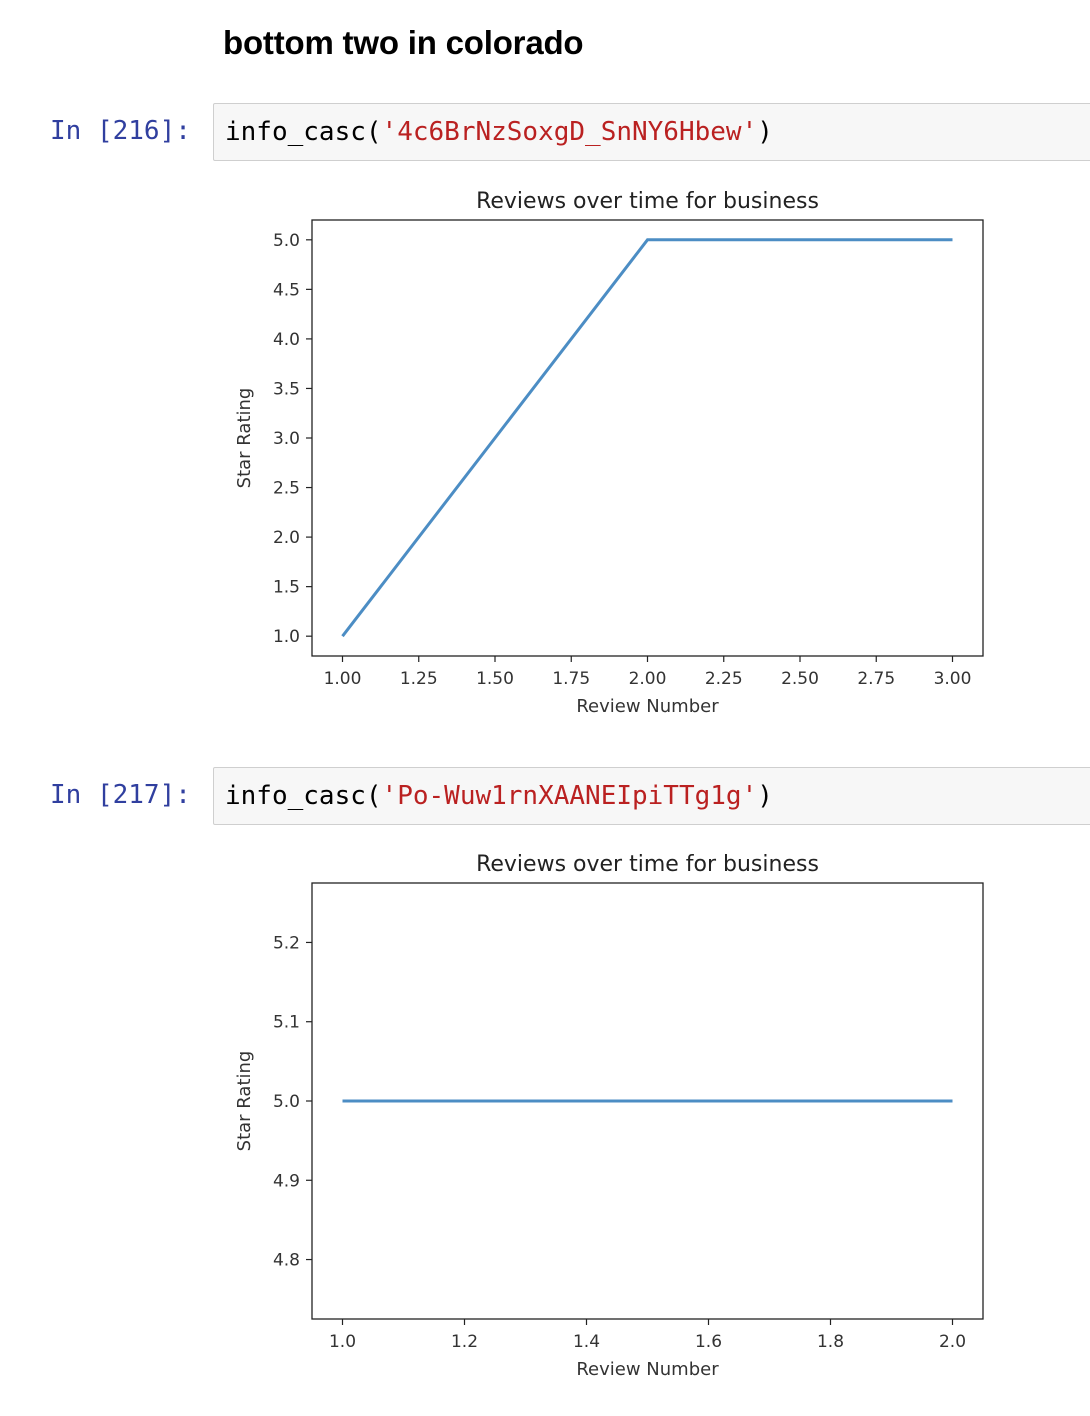 The width and height of the screenshot is (1090, 1416). I want to click on y-tick-label: 1.5, so click(286, 588).